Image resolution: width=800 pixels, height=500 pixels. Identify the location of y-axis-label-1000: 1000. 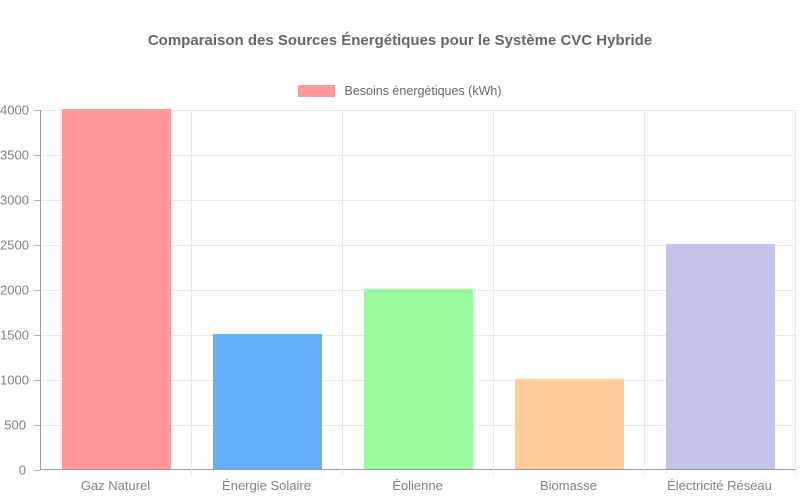
(14, 380).